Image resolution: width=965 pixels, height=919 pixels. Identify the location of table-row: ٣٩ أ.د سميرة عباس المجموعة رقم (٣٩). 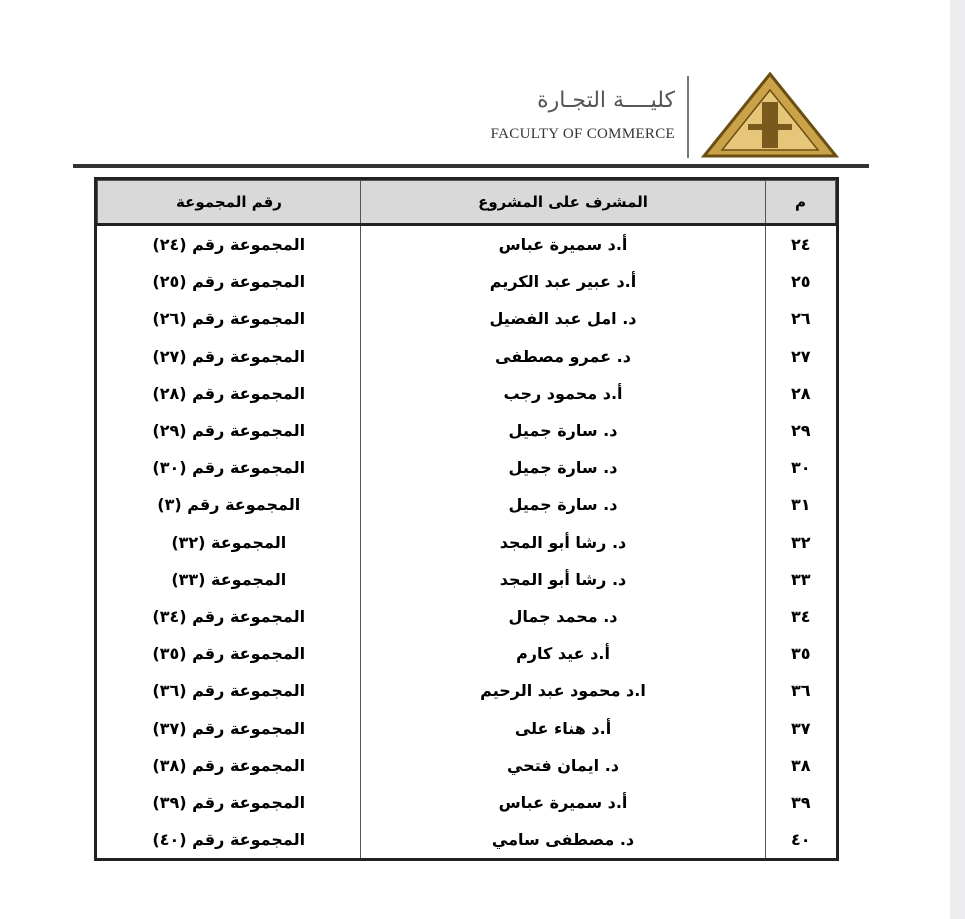
(467, 802).